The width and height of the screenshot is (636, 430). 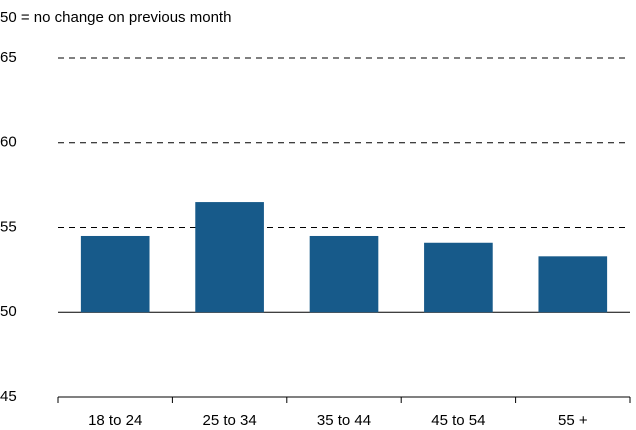 What do you see at coordinates (8, 311) in the screenshot?
I see `y-tick-label: 50` at bounding box center [8, 311].